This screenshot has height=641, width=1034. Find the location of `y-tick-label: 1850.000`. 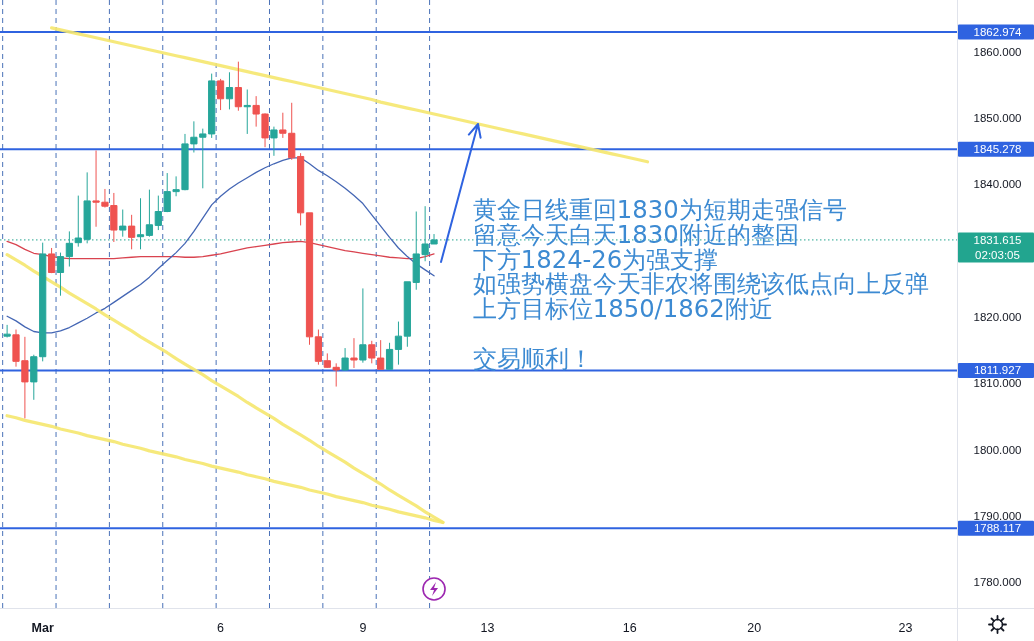

y-tick-label: 1850.000 is located at coordinates (997, 118).